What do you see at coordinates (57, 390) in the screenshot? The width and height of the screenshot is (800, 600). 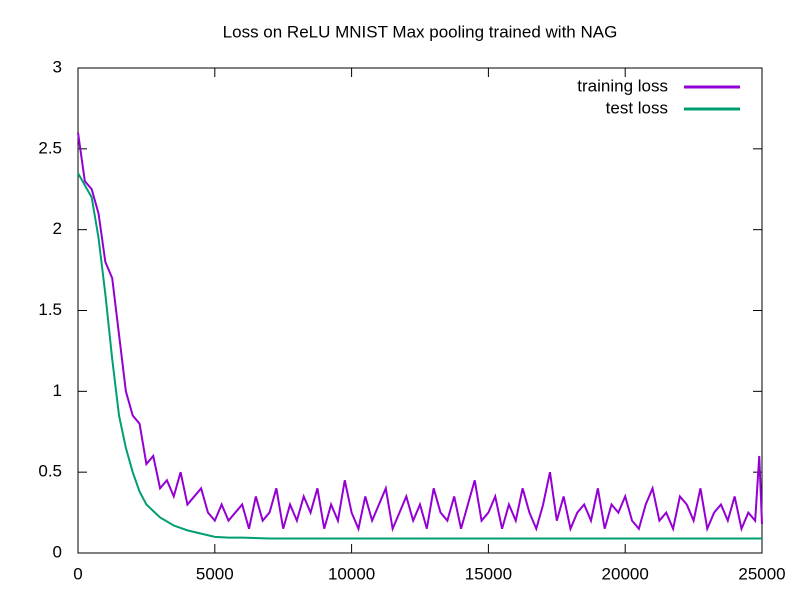 I see `y-tick-label: 1` at bounding box center [57, 390].